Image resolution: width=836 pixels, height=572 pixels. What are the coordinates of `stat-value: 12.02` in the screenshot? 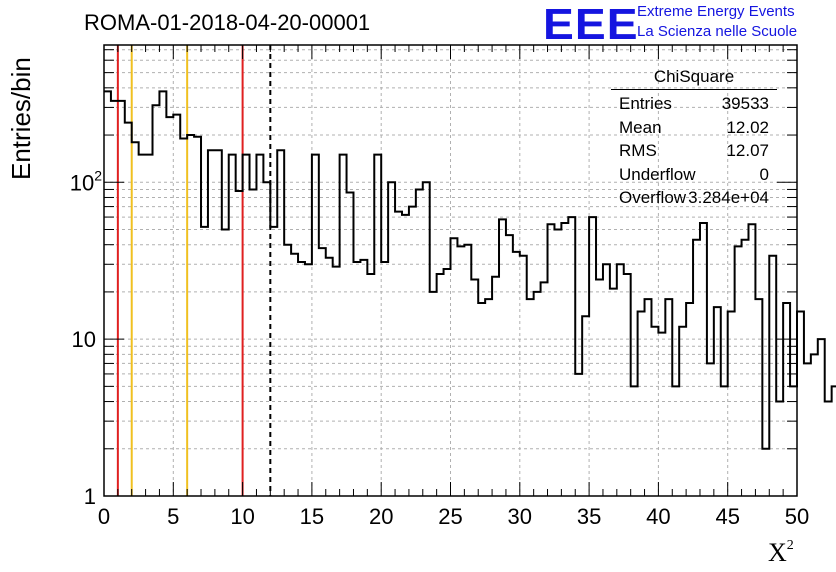 It's located at (747, 127).